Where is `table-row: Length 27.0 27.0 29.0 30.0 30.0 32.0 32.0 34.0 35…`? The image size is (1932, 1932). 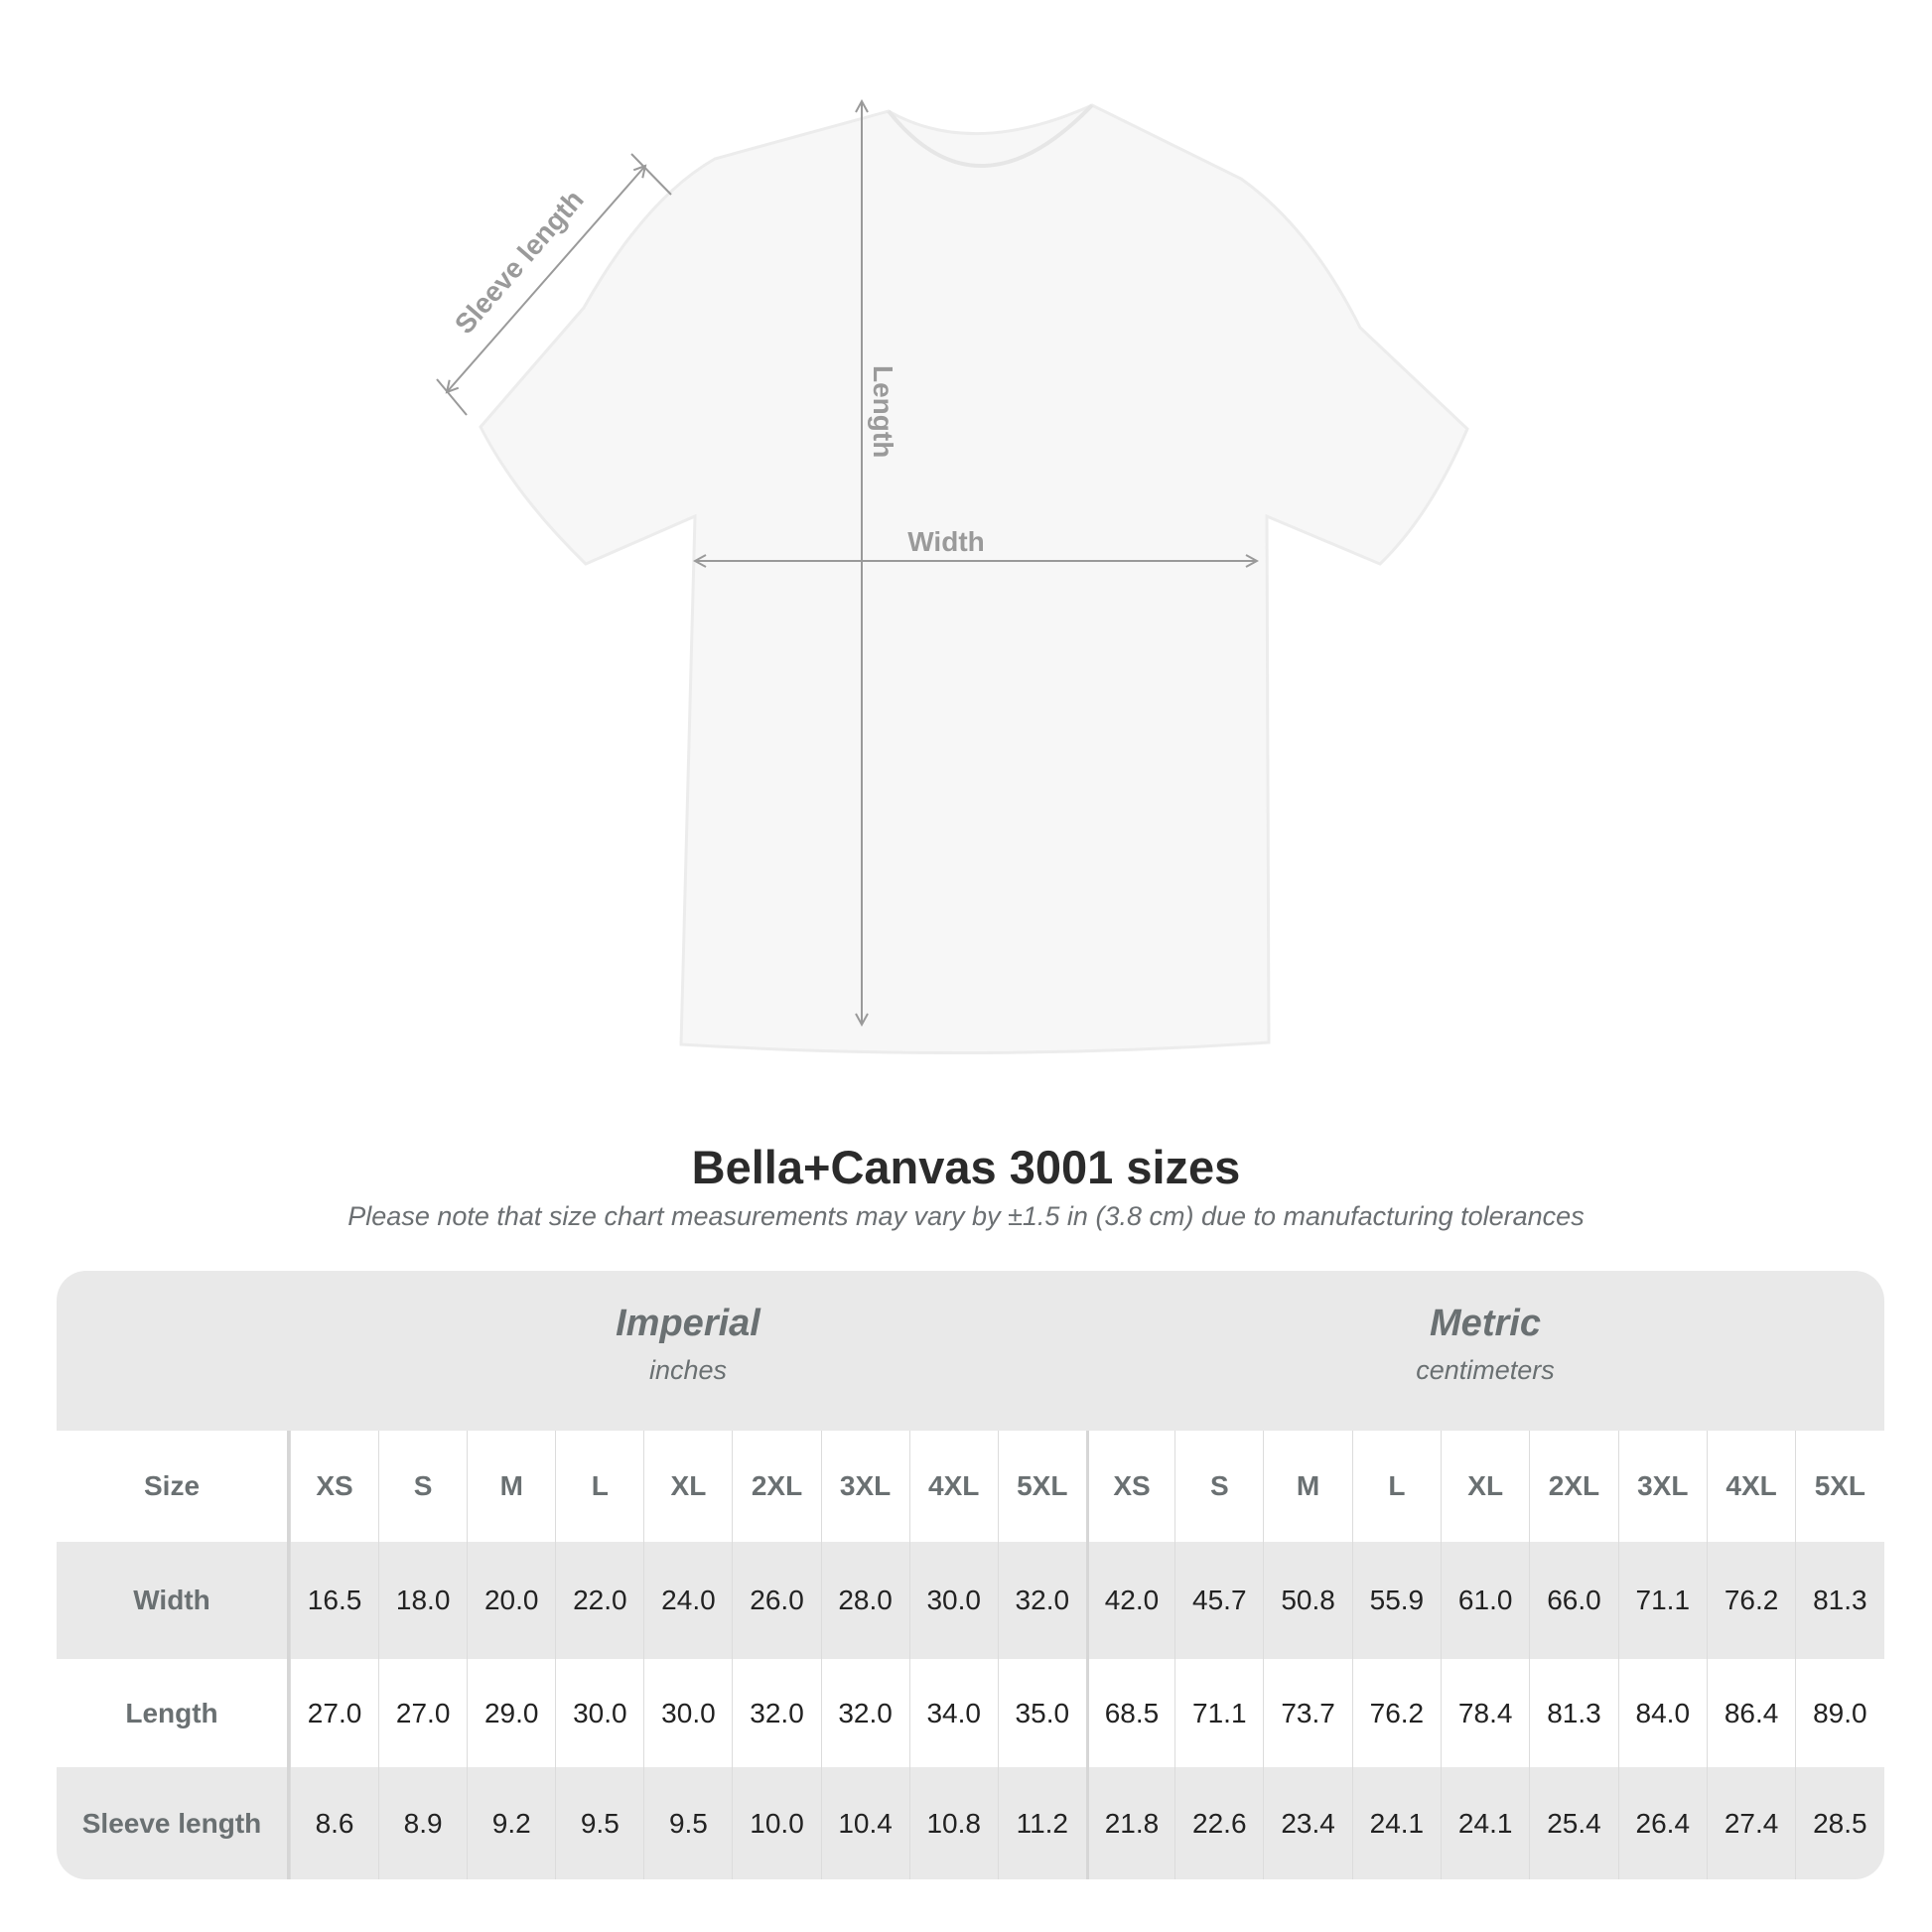
table-row: Length 27.0 27.0 29.0 30.0 30.0 32.0 32.0 34.0 35… is located at coordinates (971, 1713).